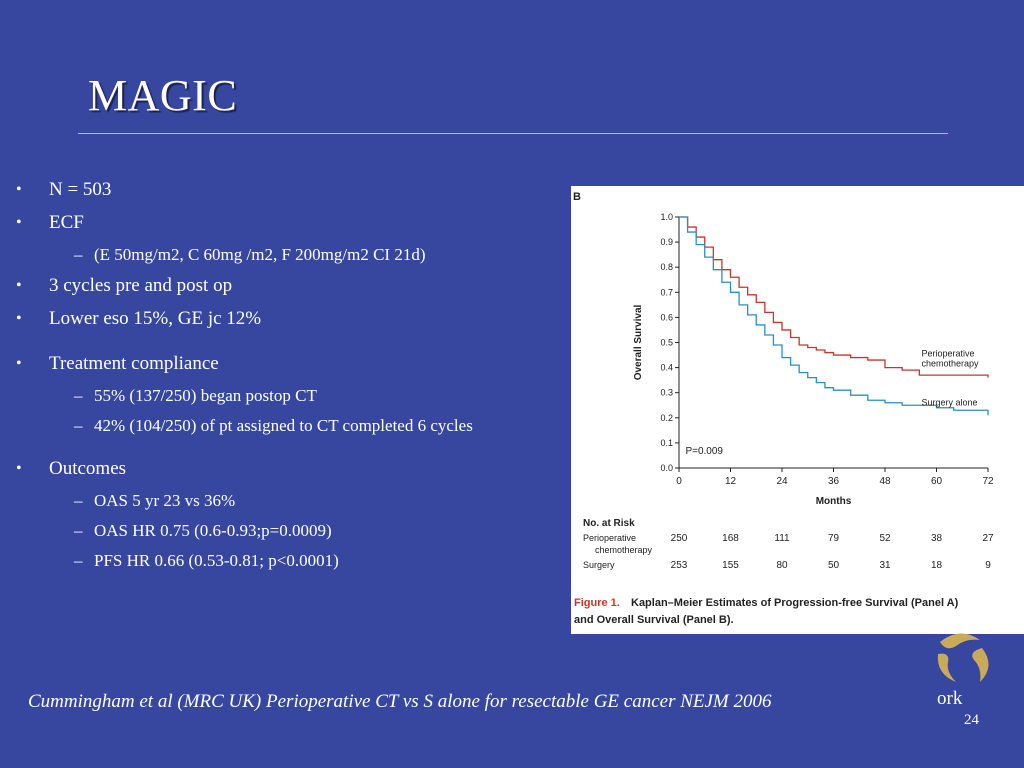  What do you see at coordinates (284, 190) in the screenshot?
I see `bullet-item: N = 503` at bounding box center [284, 190].